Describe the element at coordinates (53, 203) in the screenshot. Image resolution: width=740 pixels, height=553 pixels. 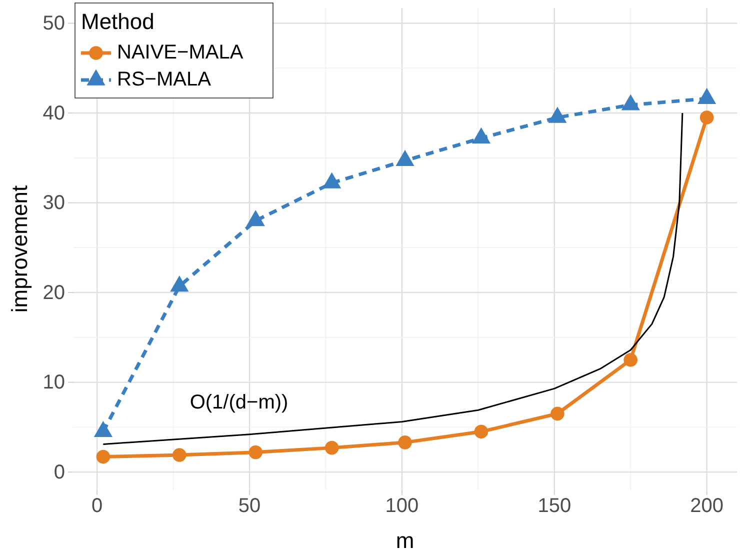
I see `y-tick-label: 30` at that location.